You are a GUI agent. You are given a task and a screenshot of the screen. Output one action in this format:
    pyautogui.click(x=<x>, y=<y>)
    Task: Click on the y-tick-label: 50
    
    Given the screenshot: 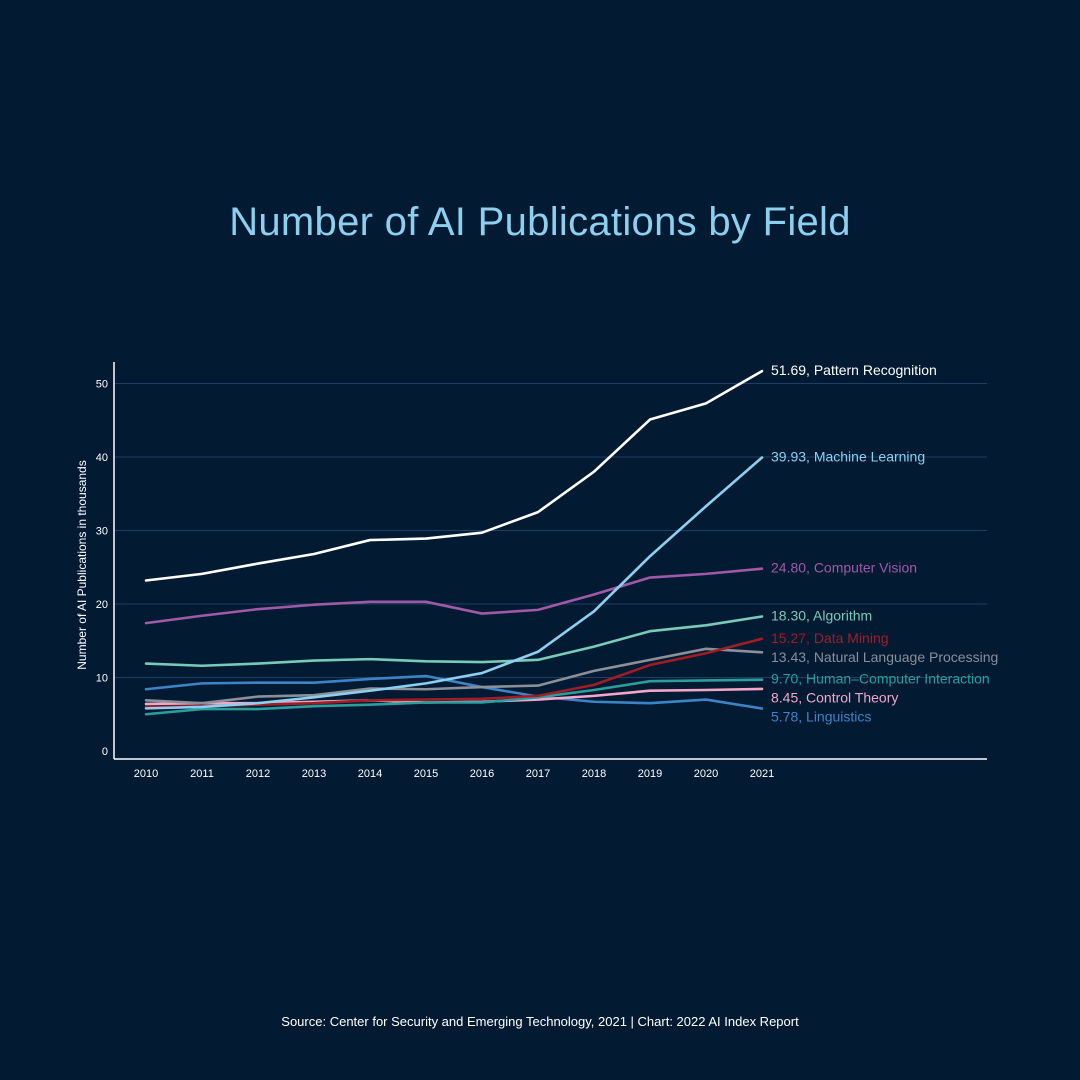 What is the action you would take?
    pyautogui.click(x=102, y=385)
    